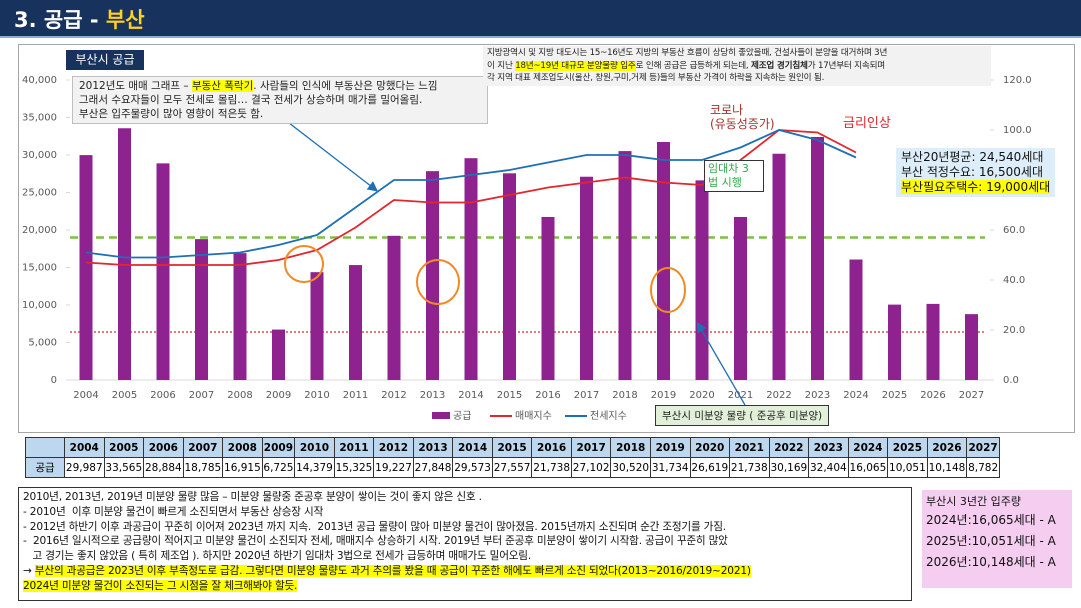 The height and width of the screenshot is (608, 1081). What do you see at coordinates (778, 395) in the screenshot?
I see `x-tick-label: 2022` at bounding box center [778, 395].